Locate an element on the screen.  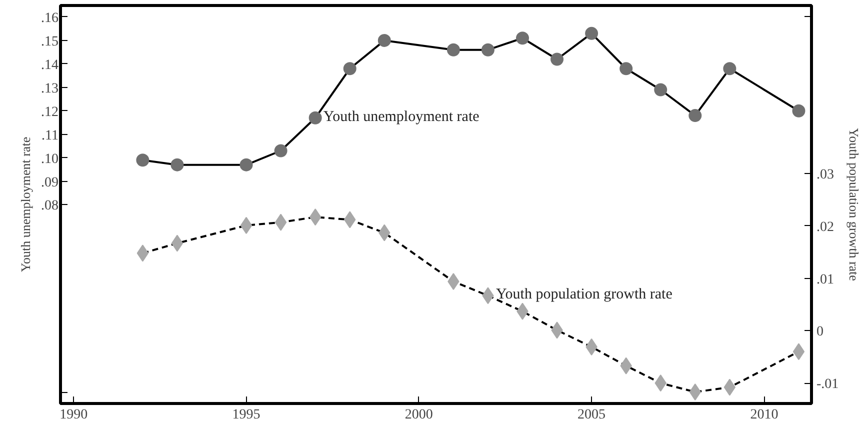
y2-tick-label: .01 is located at coordinates (825, 280).